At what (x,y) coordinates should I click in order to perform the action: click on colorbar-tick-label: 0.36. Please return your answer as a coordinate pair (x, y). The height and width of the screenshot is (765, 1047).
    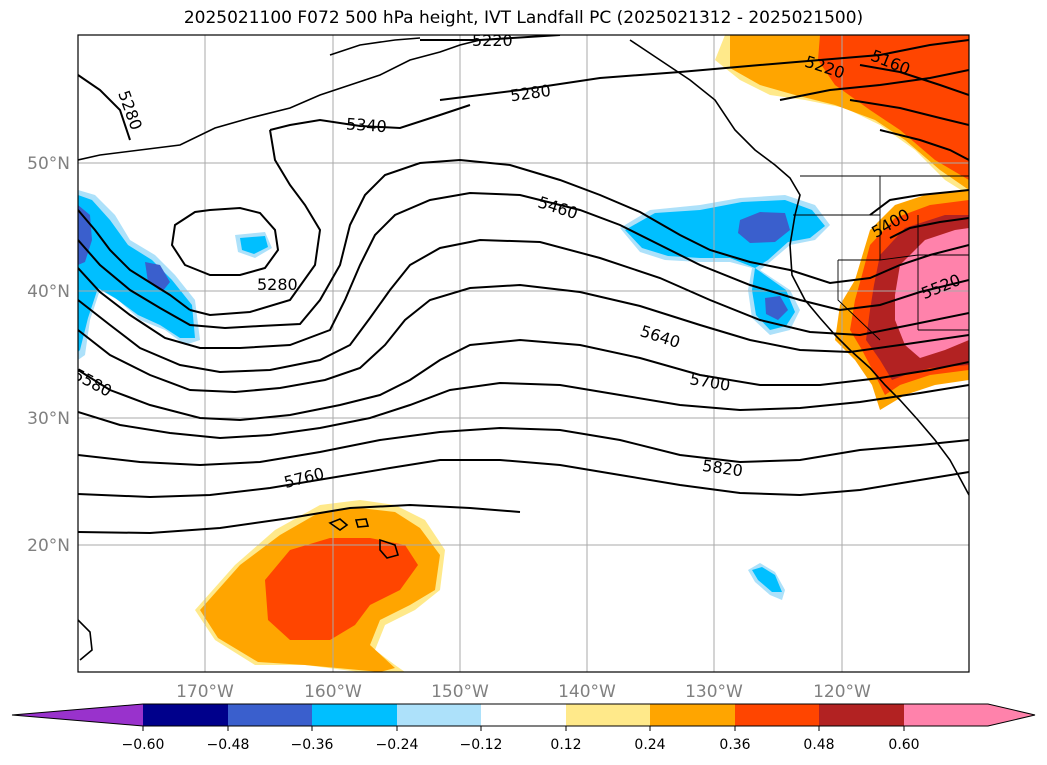
    Looking at the image, I should click on (734, 745).